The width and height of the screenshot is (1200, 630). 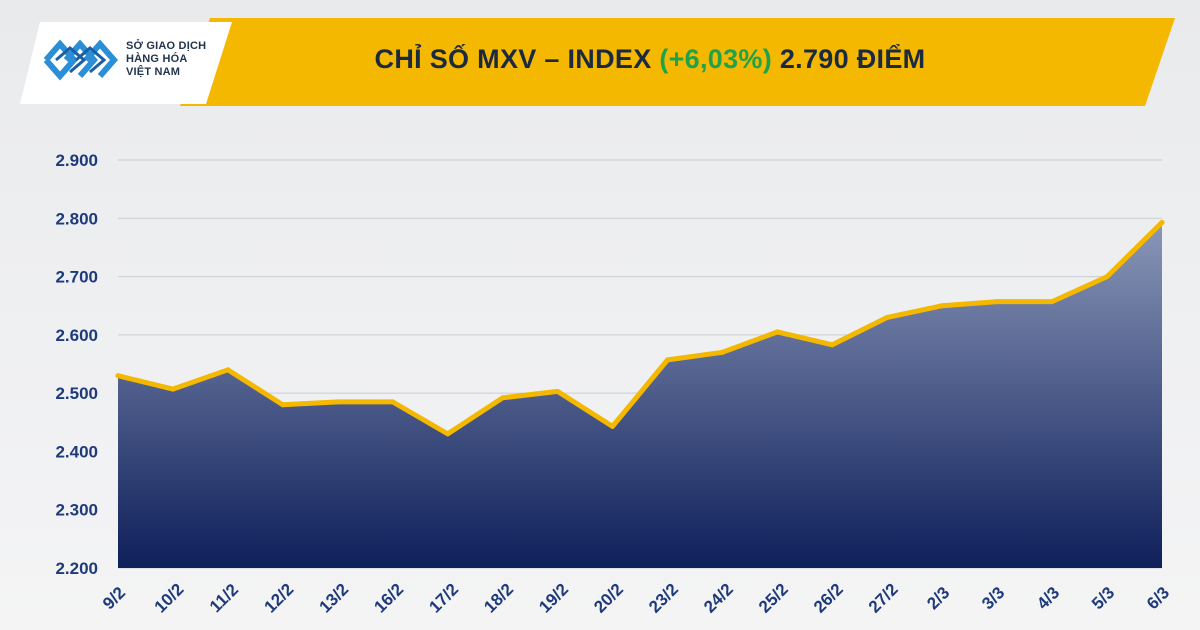 What do you see at coordinates (718, 598) in the screenshot?
I see `x-tick-label: 24/2` at bounding box center [718, 598].